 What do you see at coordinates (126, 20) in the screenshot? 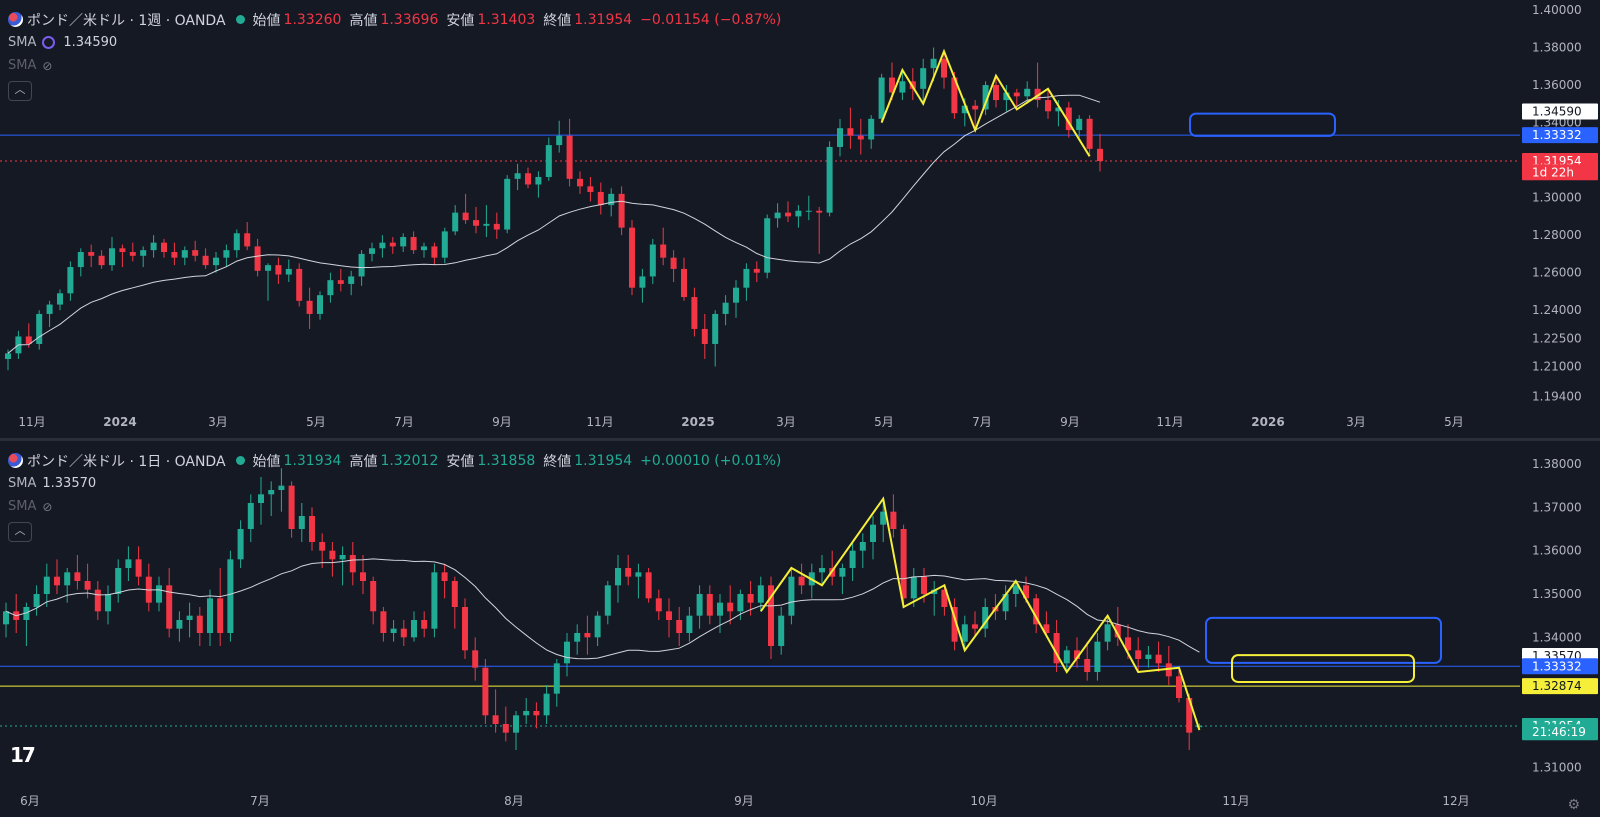
I see `symbol-title: ポンド／米ドル · 1週 · OANDA` at bounding box center [126, 20].